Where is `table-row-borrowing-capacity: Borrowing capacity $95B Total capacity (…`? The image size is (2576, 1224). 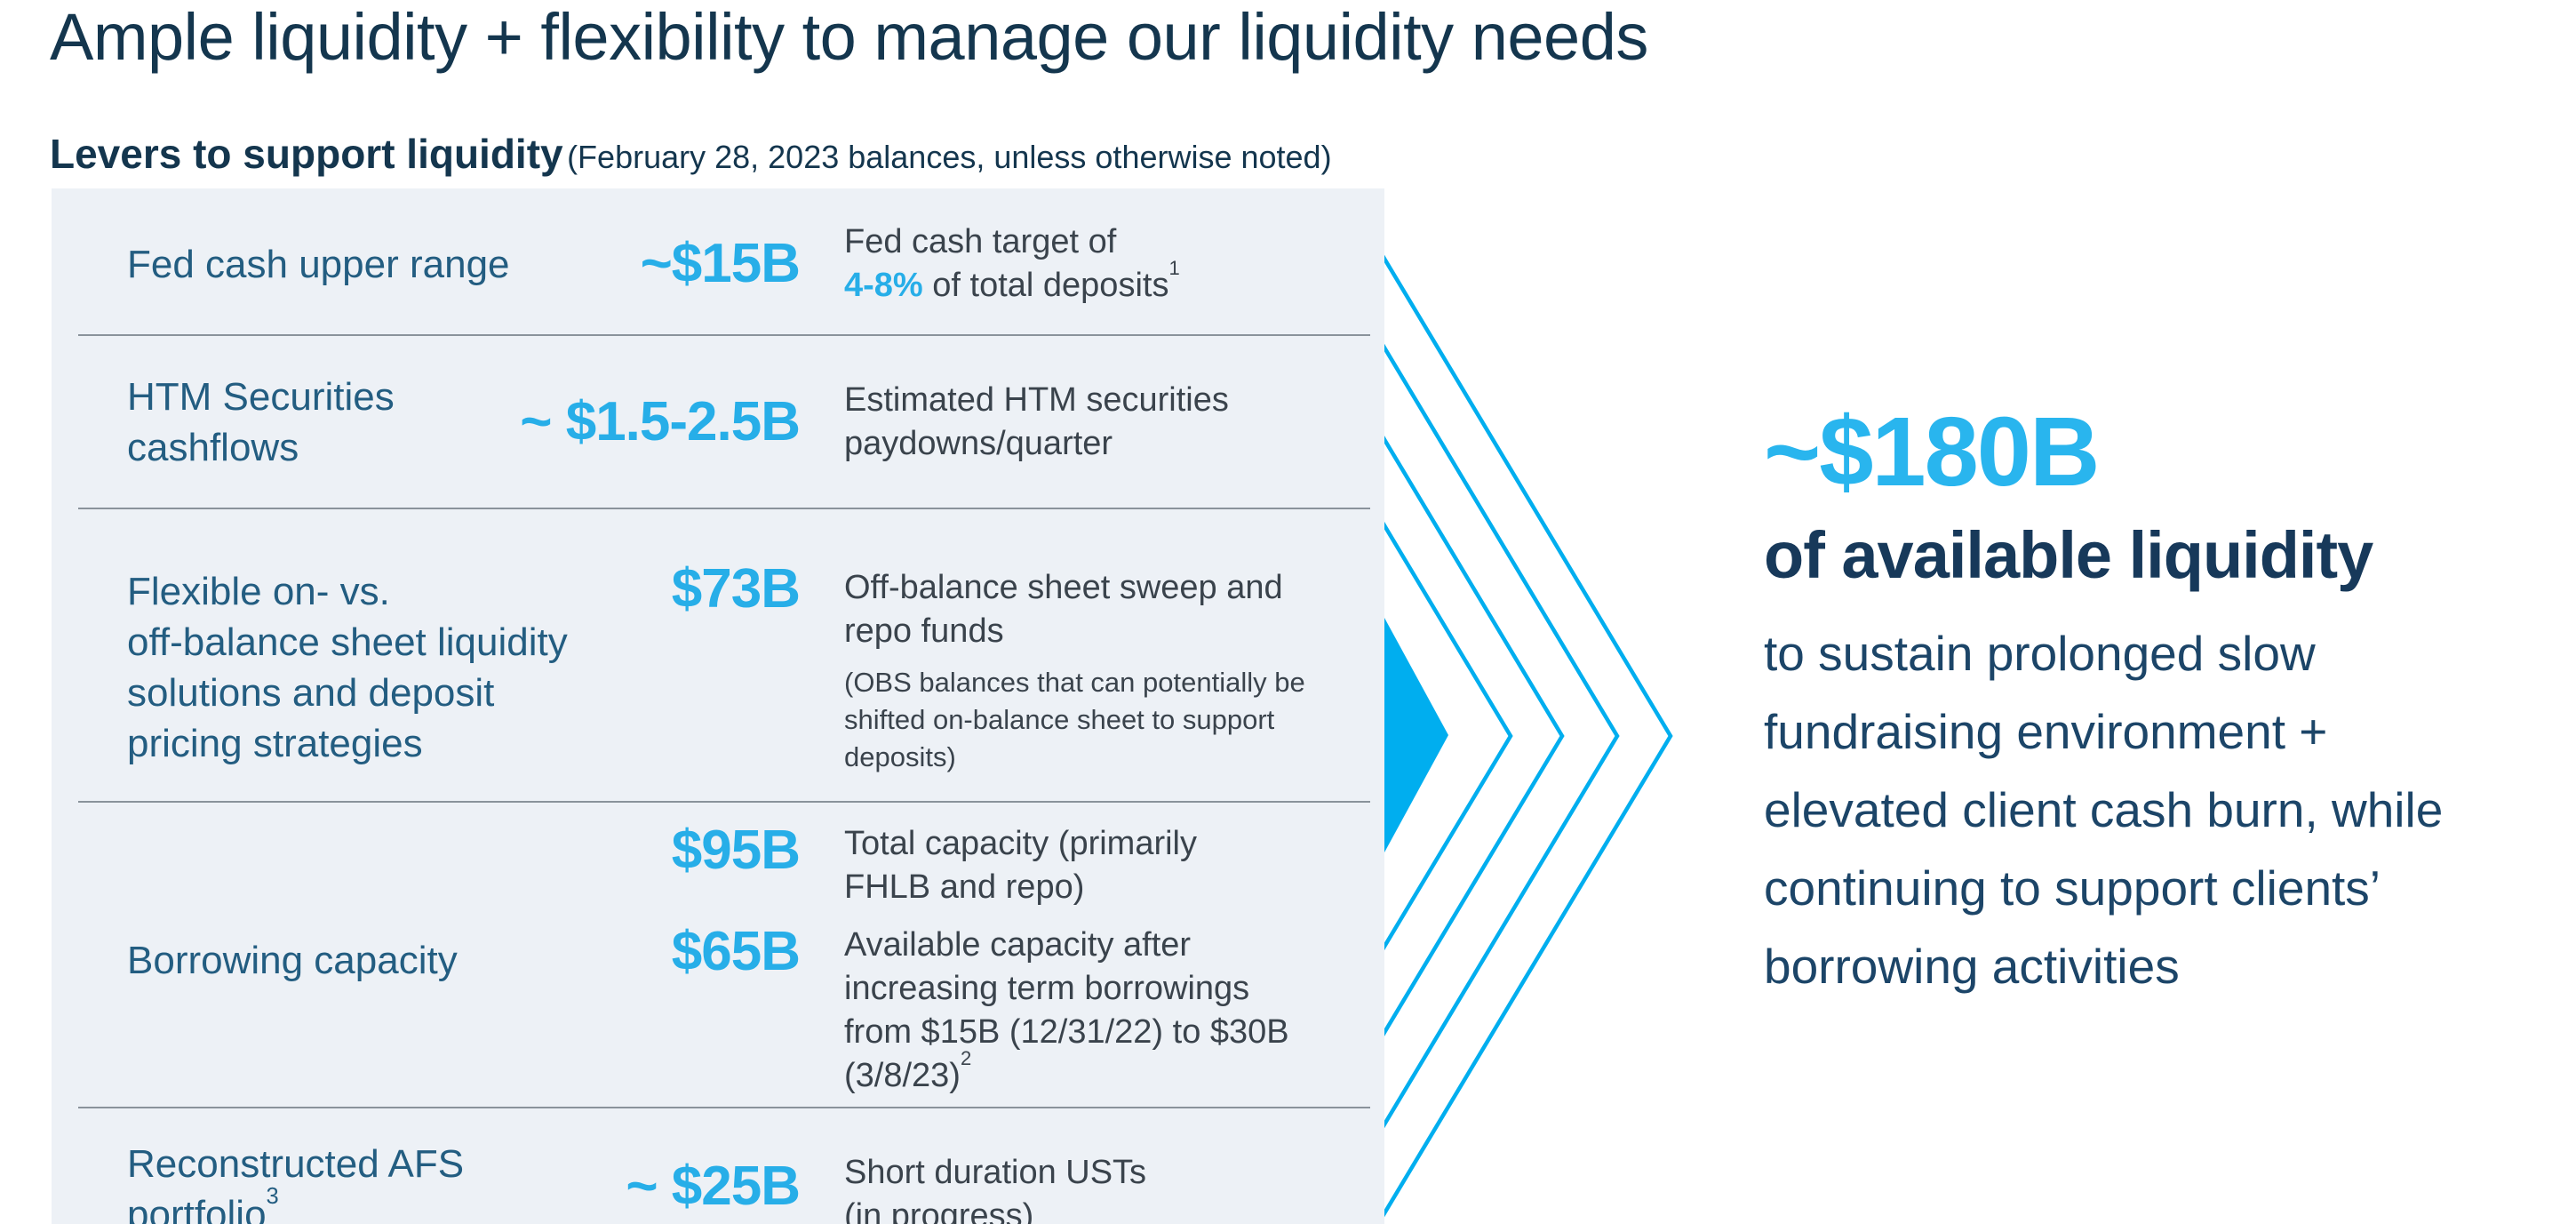 table-row-borrowing-capacity: Borrowing capacity $95B Total capacity (… is located at coordinates (724, 954).